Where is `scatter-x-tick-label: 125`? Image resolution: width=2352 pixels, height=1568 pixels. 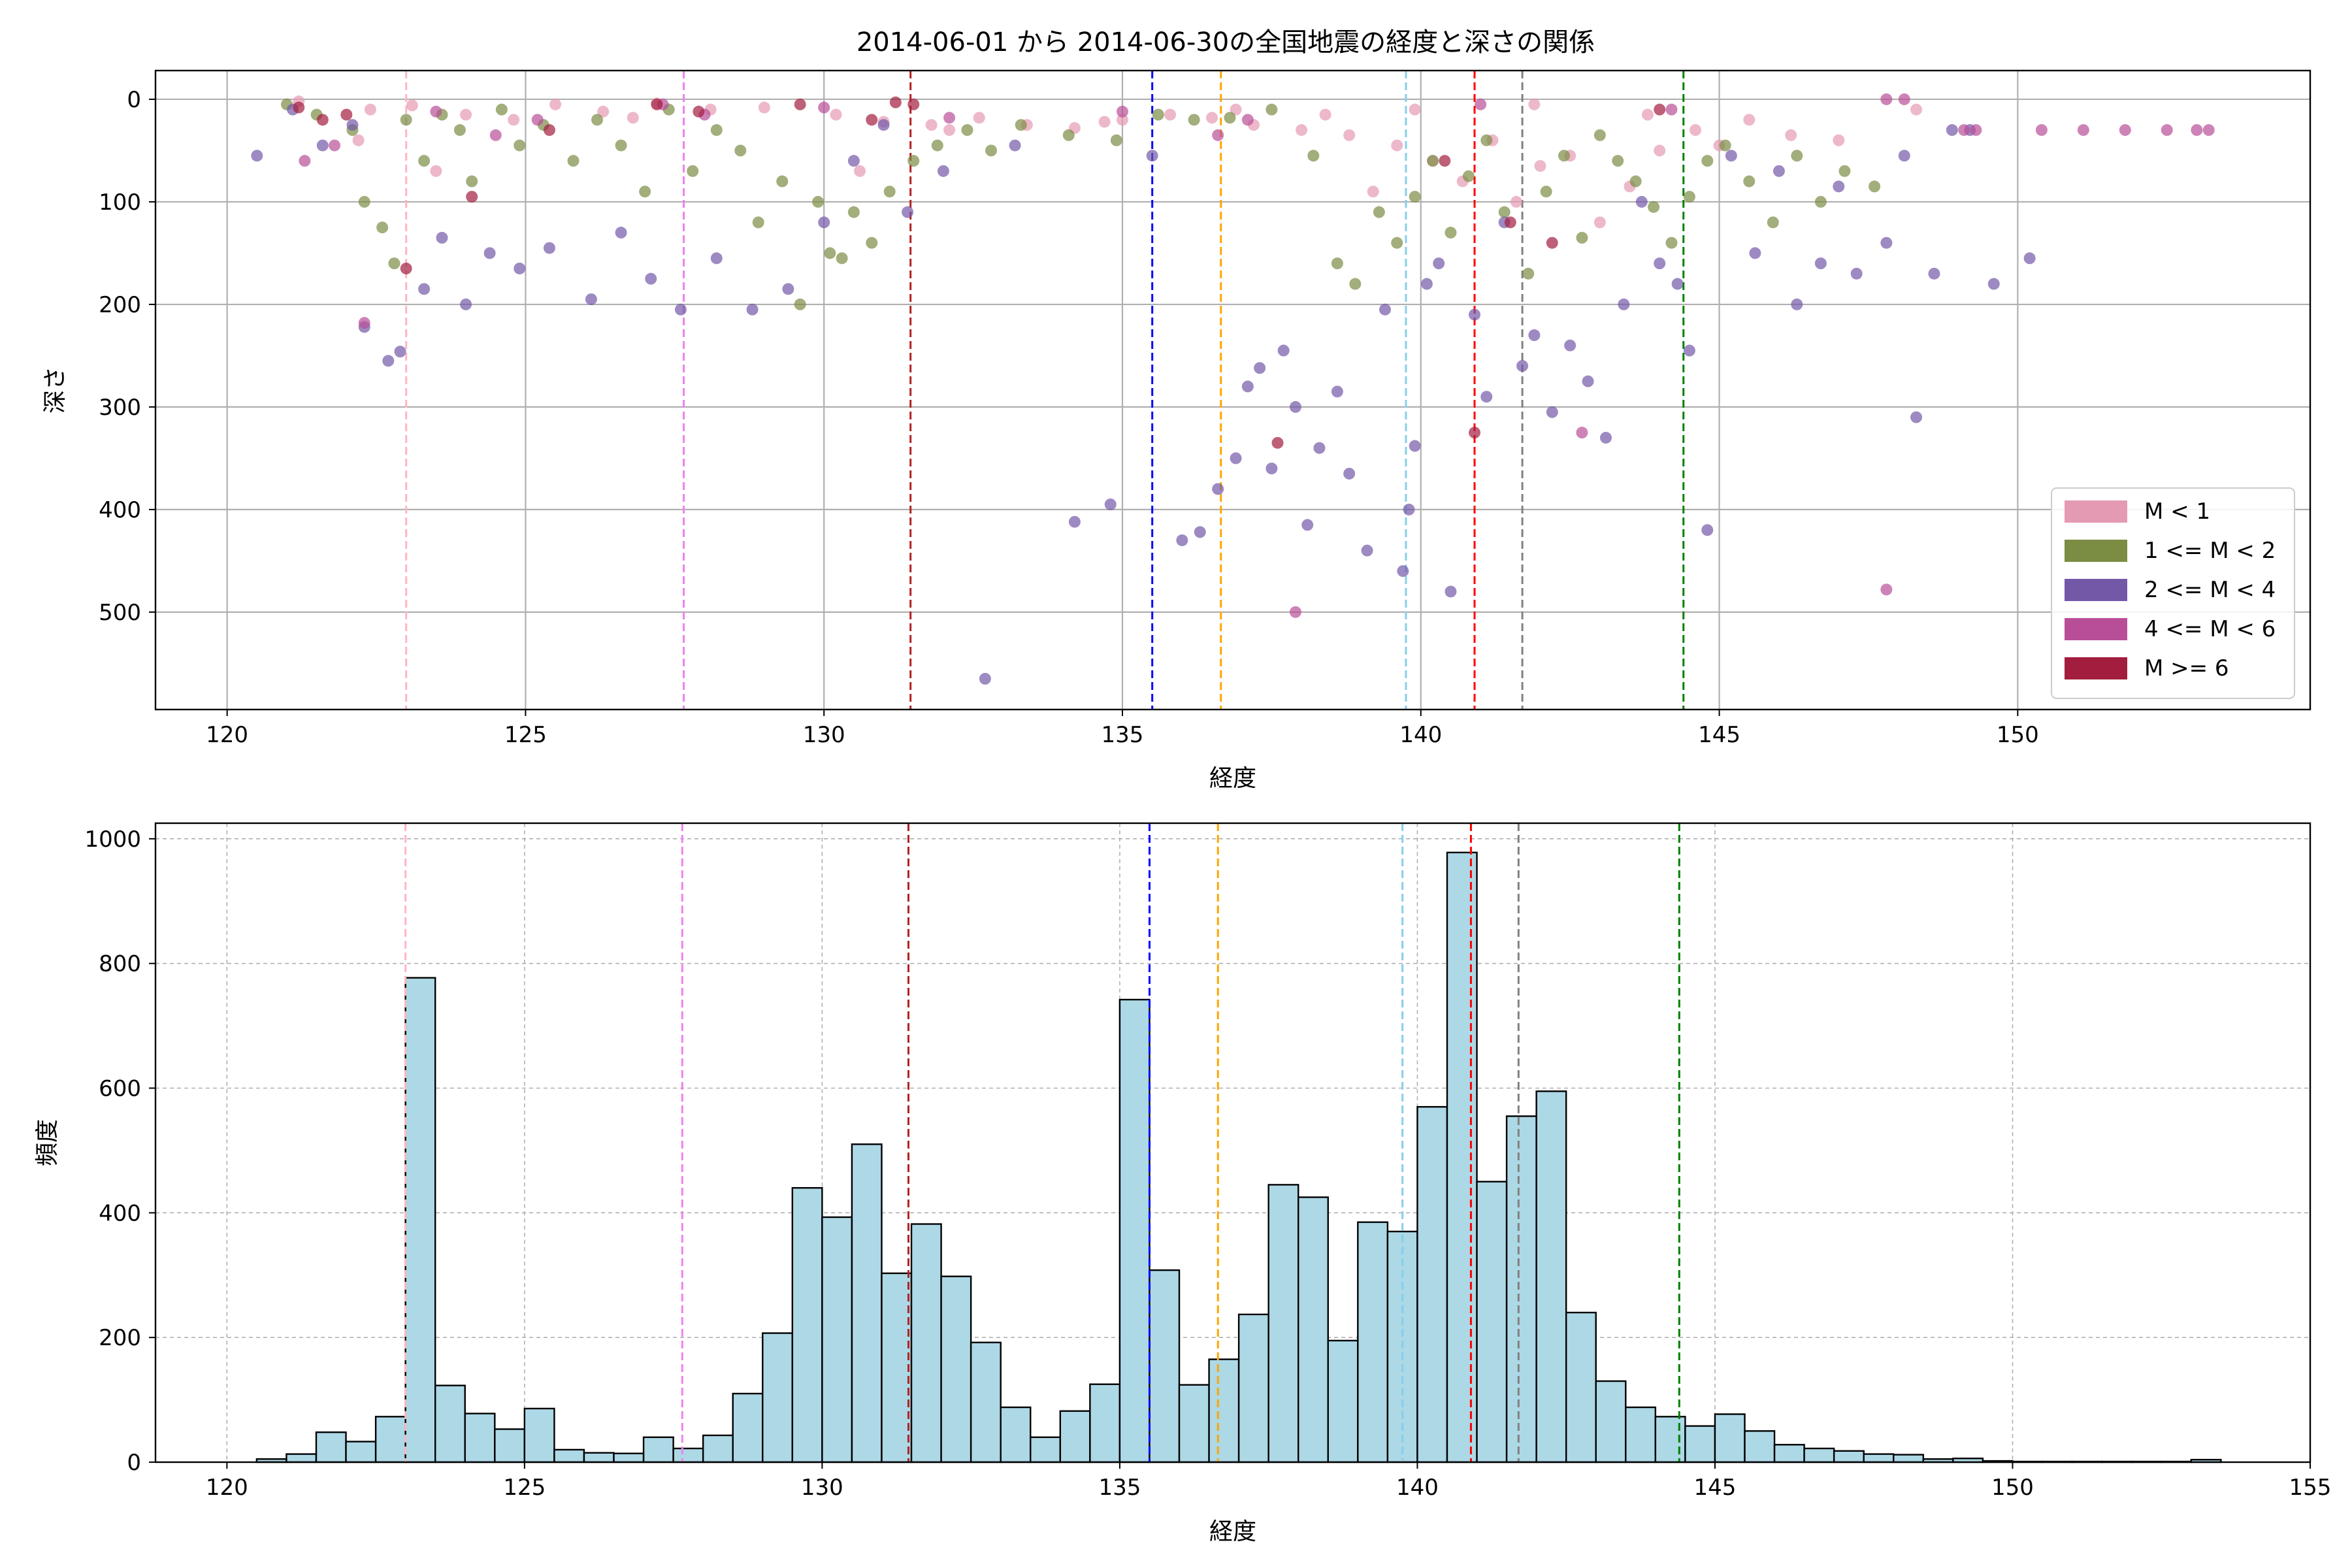 scatter-x-tick-label: 125 is located at coordinates (525, 735).